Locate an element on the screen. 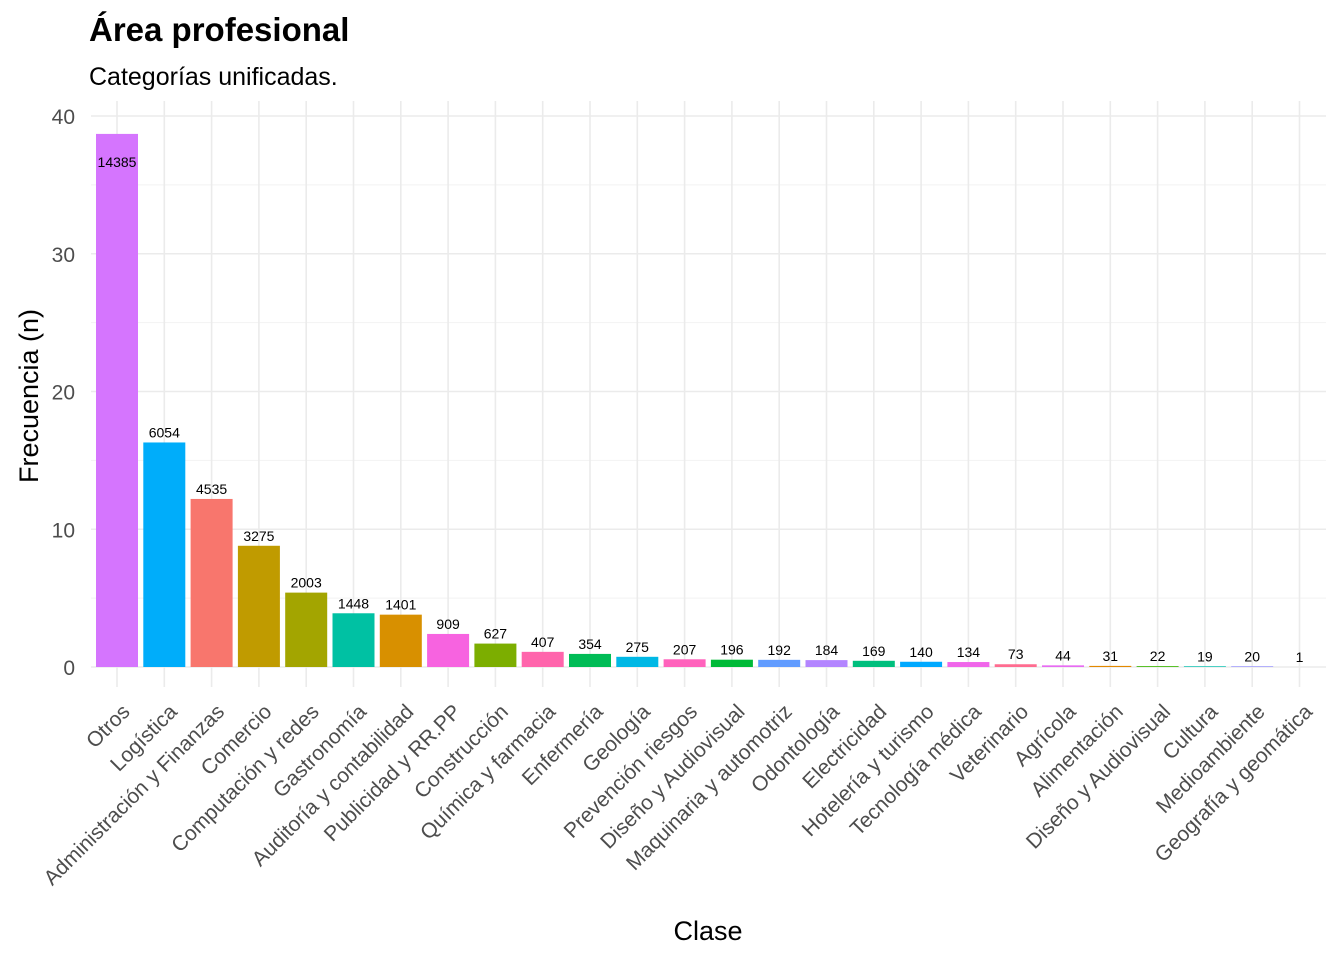 This screenshot has height=960, width=1344. data-label: 73 is located at coordinates (1016, 654).